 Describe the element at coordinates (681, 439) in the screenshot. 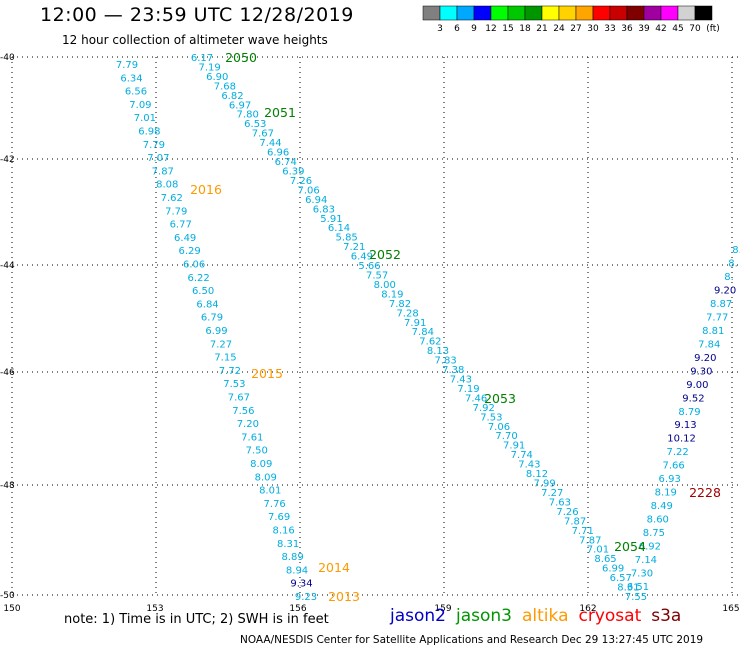

I see `wave-height-value: 10.12` at that location.